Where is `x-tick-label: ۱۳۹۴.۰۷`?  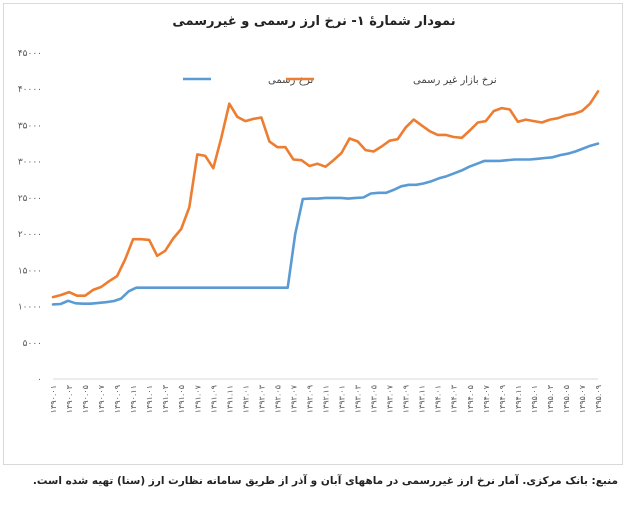 x-tick-label: ۱۳۹۴.۰۷ is located at coordinates (486, 398).